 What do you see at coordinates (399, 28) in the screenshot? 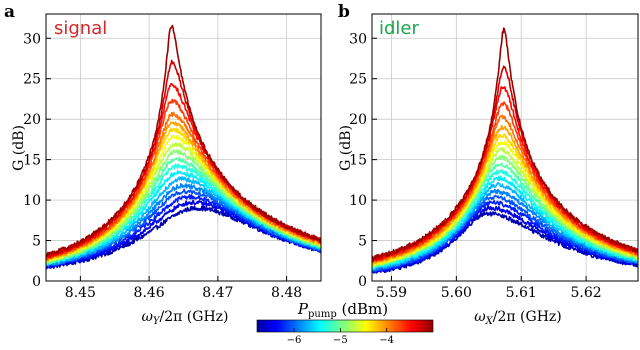
I see `panel-b-inset-label: idler` at bounding box center [399, 28].